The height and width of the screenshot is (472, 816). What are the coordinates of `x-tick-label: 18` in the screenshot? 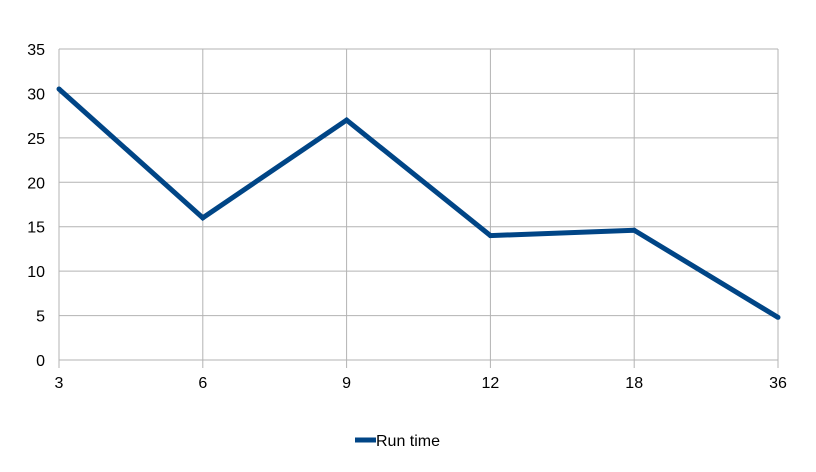 It's located at (634, 383).